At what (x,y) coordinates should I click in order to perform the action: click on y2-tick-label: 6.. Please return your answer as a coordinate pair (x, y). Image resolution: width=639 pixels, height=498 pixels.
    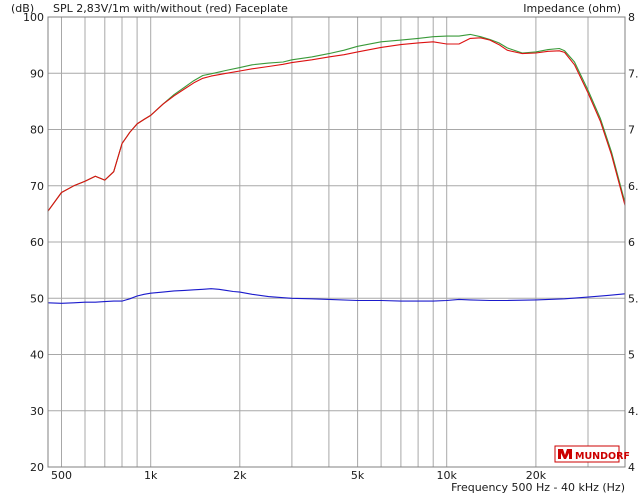
    Looking at the image, I should click on (633, 186).